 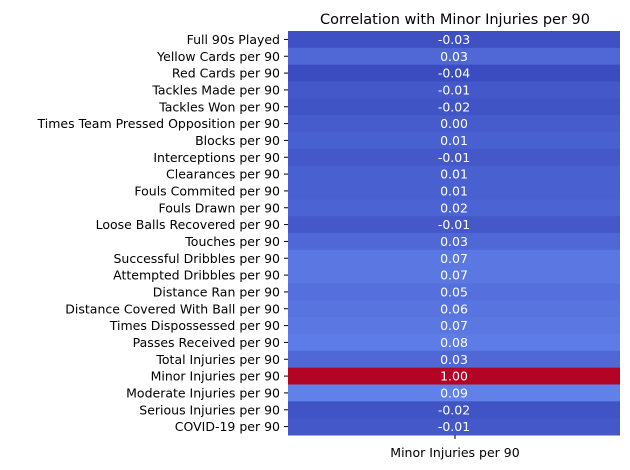 I want to click on cell-value-label: 0.00, so click(x=454, y=123).